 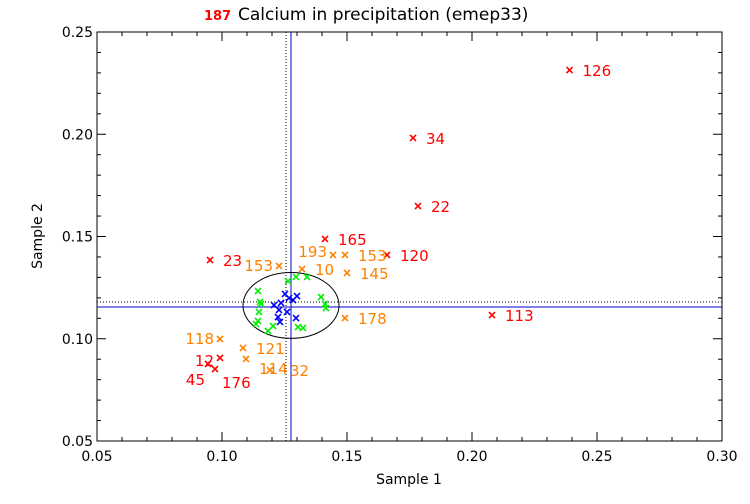 I want to click on data-label: 12, so click(x=204, y=361).